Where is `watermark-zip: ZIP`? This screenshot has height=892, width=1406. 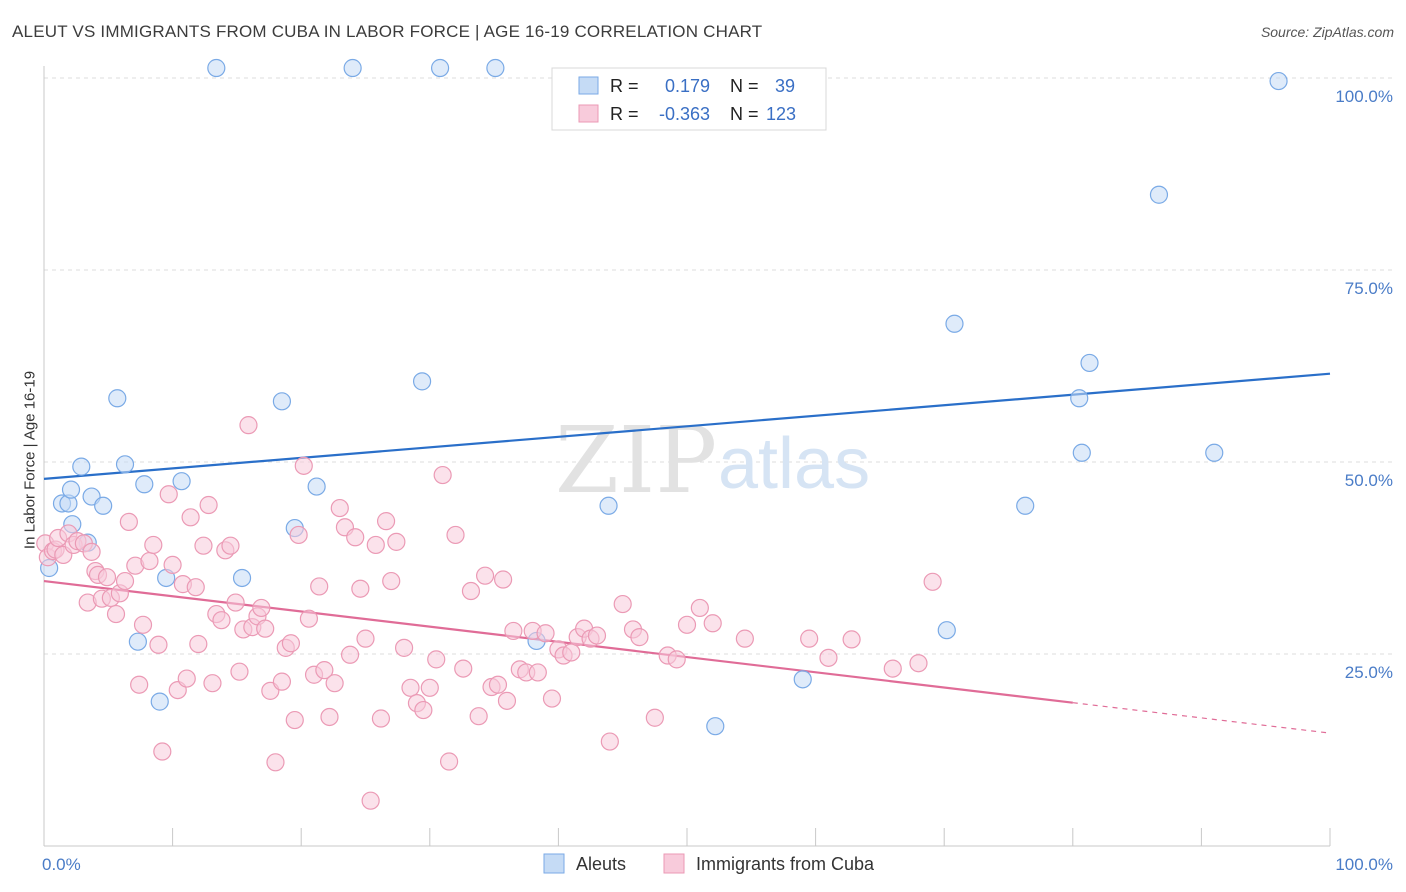 watermark-zip: ZIP is located at coordinates (636, 460).